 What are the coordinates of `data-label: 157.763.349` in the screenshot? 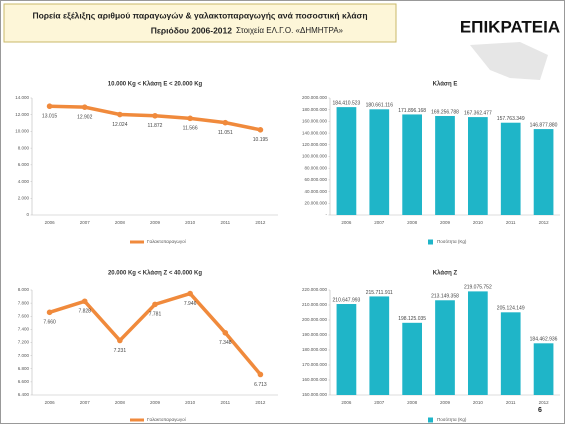 It's located at (511, 119).